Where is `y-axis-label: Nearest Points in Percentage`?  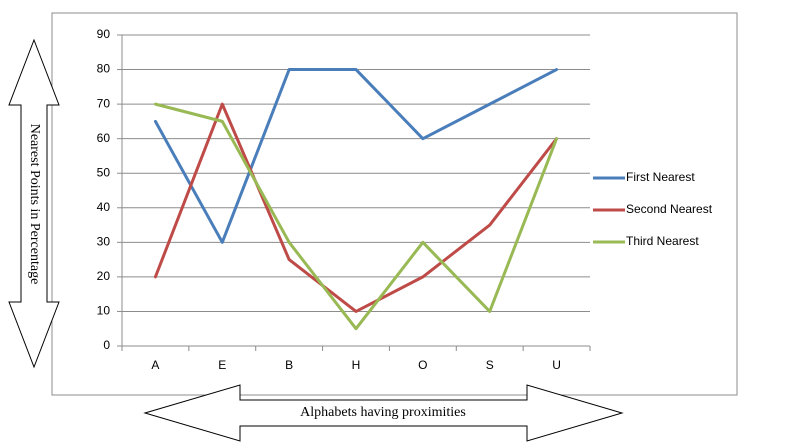 y-axis-label: Nearest Points in Percentage is located at coordinates (34, 204).